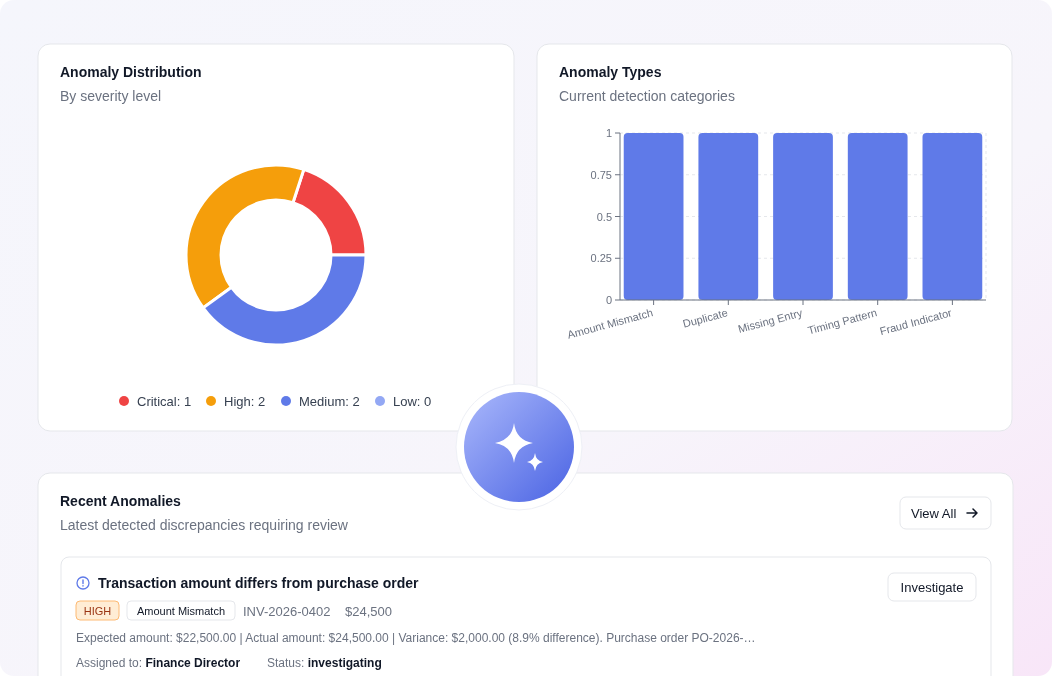 Image resolution: width=1052 pixels, height=676 pixels. I want to click on chart-title: Anomaly Distribution, so click(131, 72).